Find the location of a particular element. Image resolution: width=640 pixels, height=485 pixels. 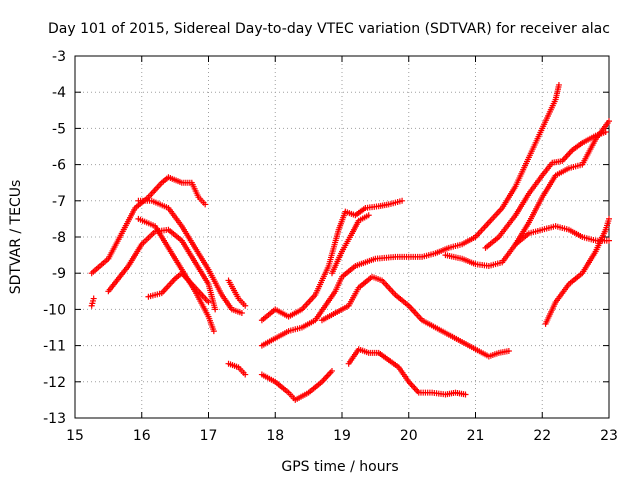

y-tick-label: -6 is located at coordinates (59, 166).